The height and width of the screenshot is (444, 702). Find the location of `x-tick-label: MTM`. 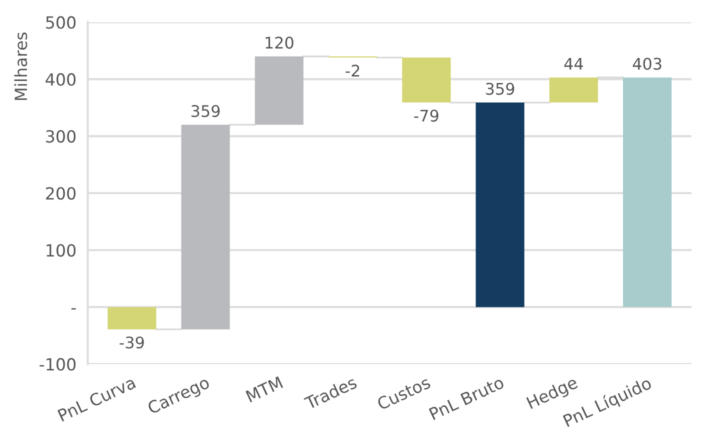

x-tick-label: MTM is located at coordinates (265, 389).